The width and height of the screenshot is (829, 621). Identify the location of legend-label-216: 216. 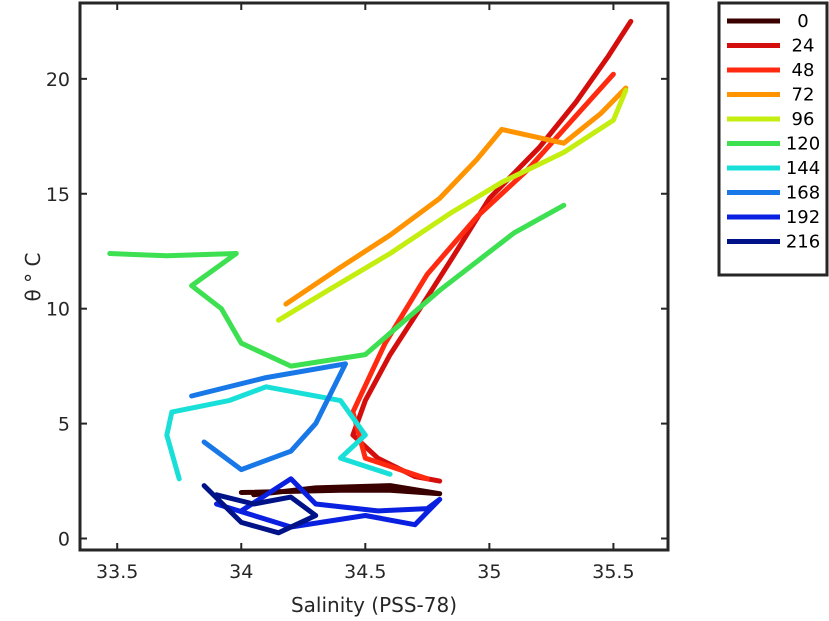
(803, 242).